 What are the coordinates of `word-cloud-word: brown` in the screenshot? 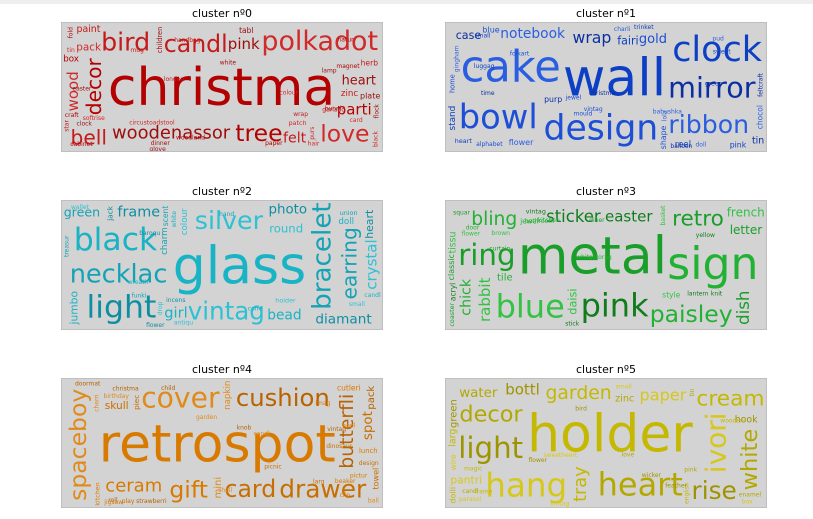 It's located at (500, 233).